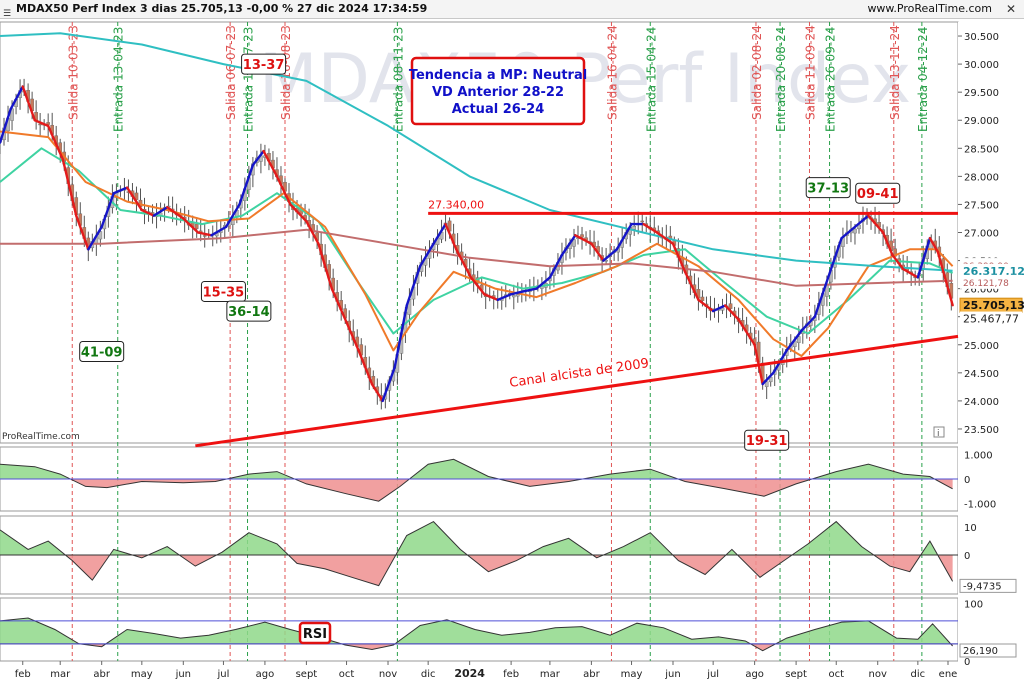 The width and height of the screenshot is (1024, 683). Describe the element at coordinates (973, 605) in the screenshot. I see `oscillator-2-tick-0: 100` at that location.